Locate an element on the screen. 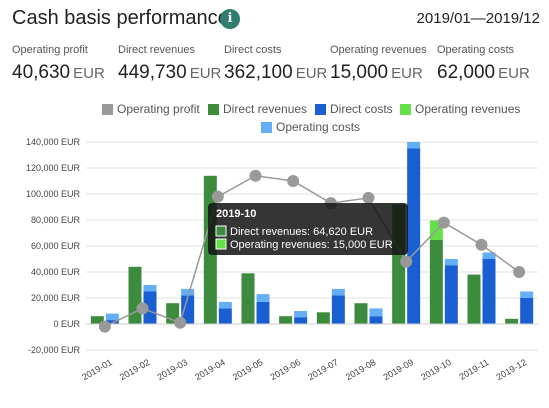  kpi-value: 15,000 EUR is located at coordinates (378, 73).